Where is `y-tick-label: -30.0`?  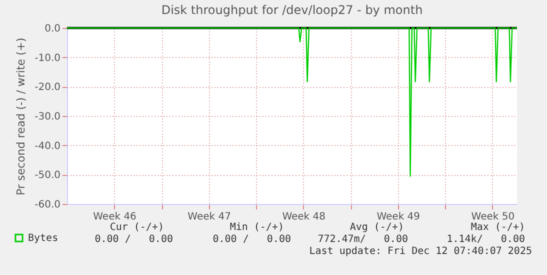
y-tick-label: -30.0 is located at coordinates (47, 117).